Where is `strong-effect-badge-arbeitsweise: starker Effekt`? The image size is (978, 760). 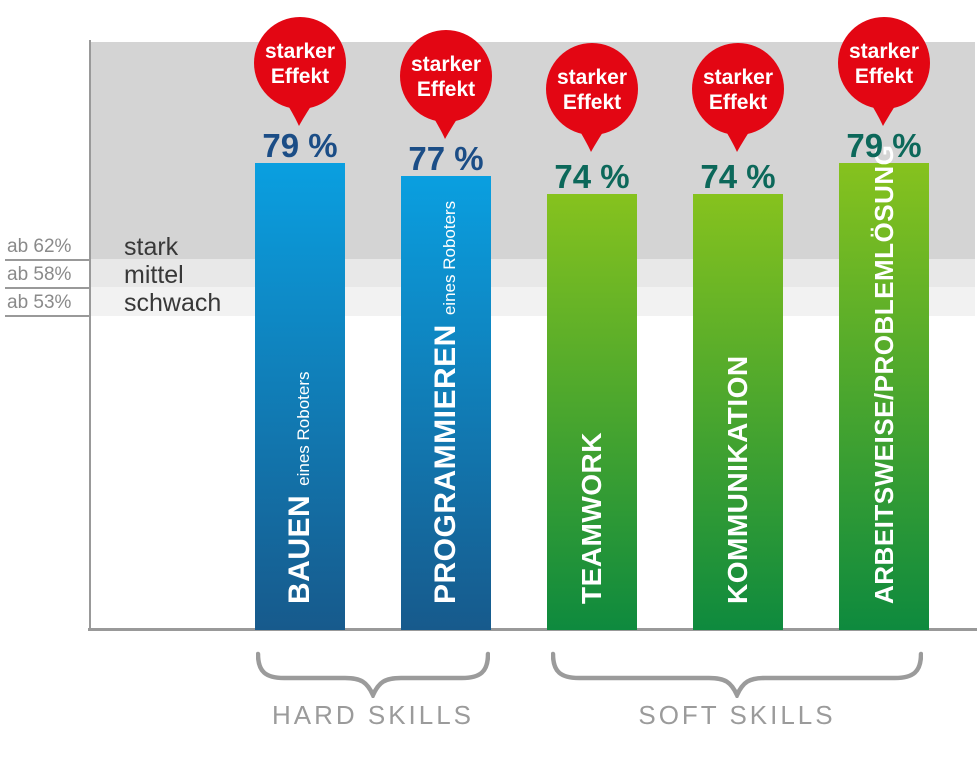
strong-effect-badge-arbeitsweise: starker Effekt is located at coordinates (884, 71).